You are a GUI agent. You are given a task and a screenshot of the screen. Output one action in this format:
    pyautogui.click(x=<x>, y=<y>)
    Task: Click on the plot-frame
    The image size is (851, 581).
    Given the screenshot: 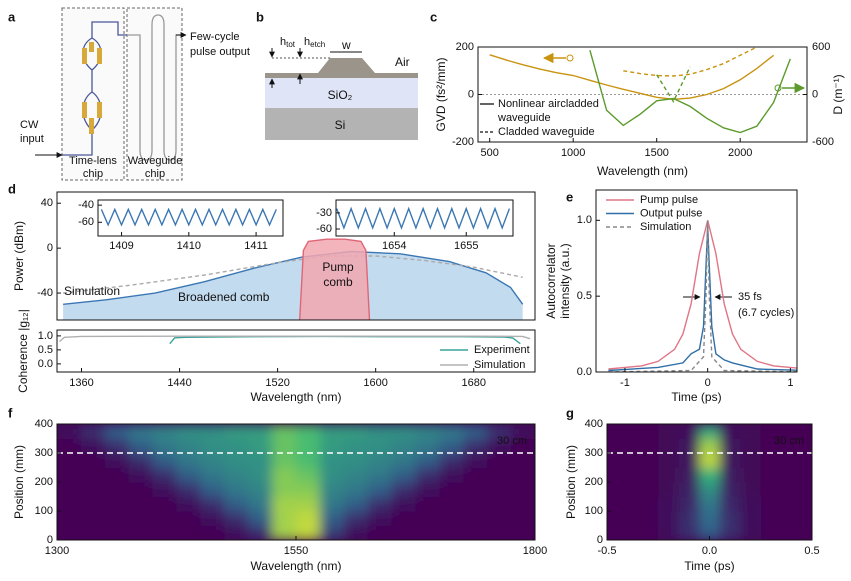 What is the action you would take?
    pyautogui.click(x=296, y=351)
    